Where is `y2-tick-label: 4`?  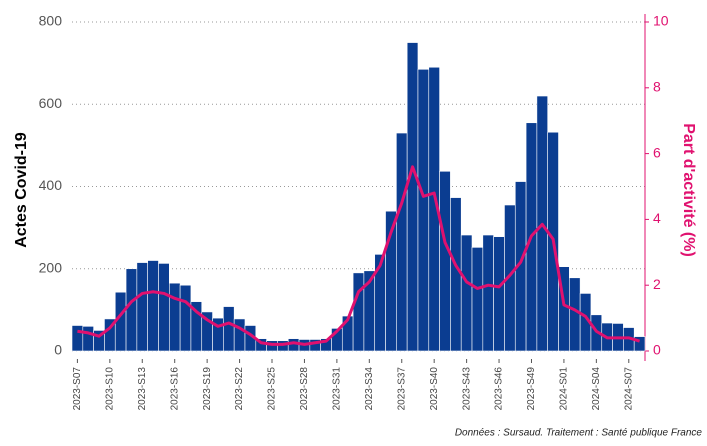 y2-tick-label: 4 is located at coordinates (657, 218).